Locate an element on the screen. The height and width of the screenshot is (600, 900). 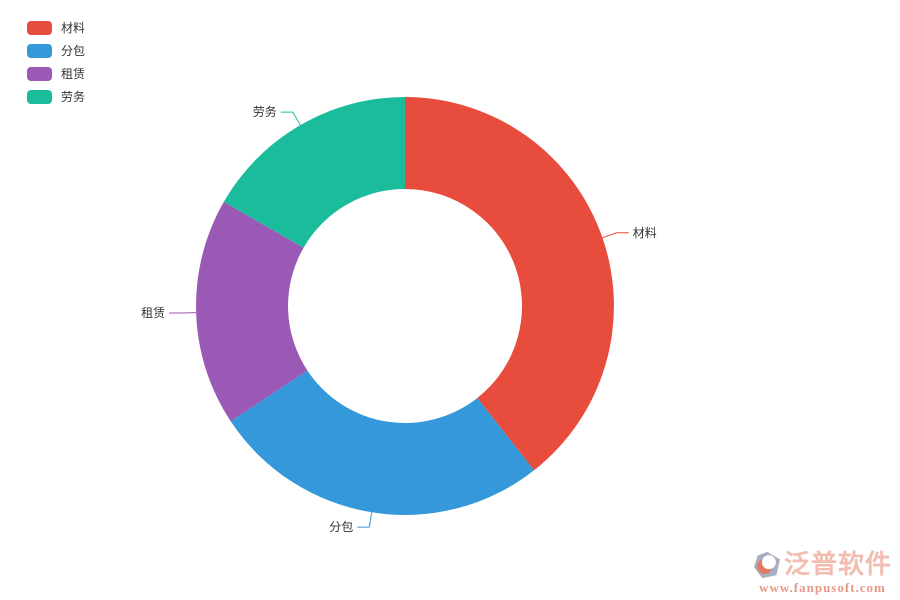
legend-swatch-subcontract is located at coordinates (39, 51).